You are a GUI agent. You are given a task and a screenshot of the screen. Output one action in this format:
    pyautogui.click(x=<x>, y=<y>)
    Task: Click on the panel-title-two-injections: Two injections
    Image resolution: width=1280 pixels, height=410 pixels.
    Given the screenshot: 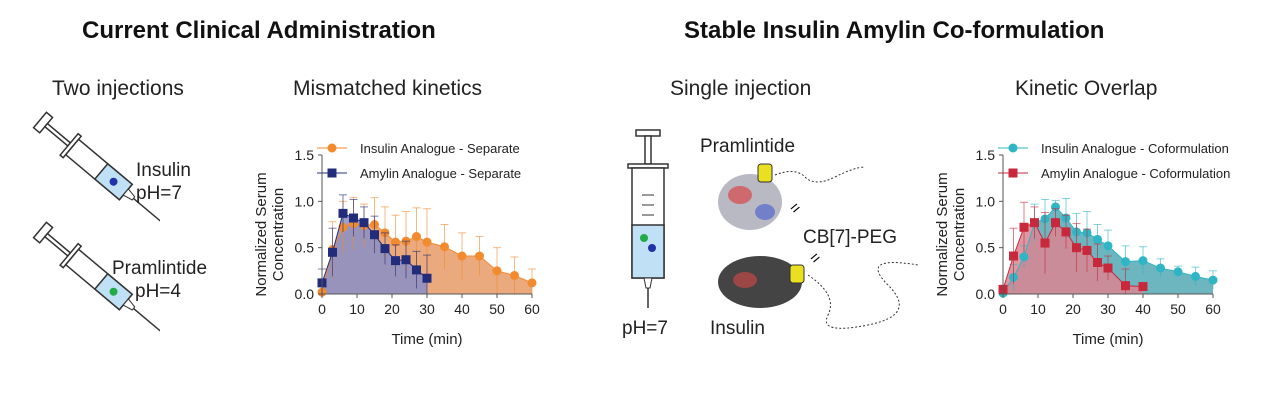 What is the action you would take?
    pyautogui.click(x=118, y=88)
    